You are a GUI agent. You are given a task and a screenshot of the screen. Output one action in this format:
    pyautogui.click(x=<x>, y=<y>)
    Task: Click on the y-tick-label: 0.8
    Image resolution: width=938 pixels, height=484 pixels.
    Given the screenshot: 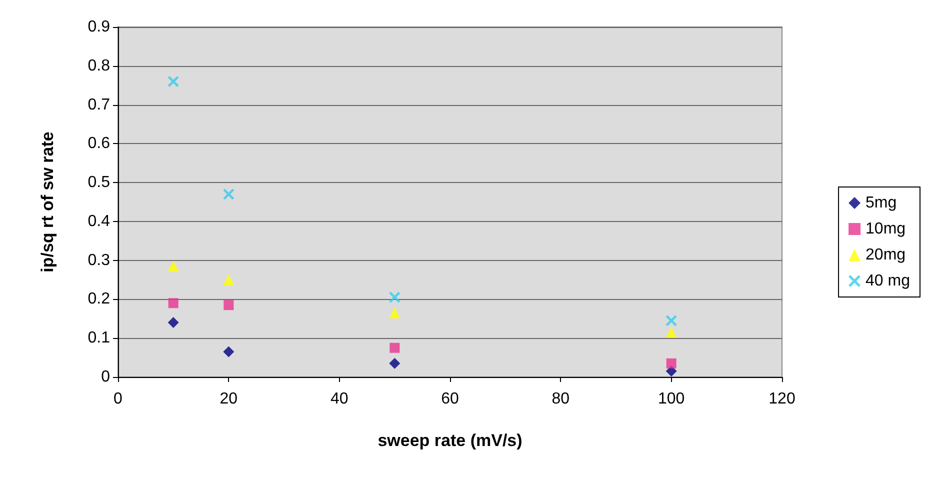 What is the action you would take?
    pyautogui.click(x=99, y=65)
    